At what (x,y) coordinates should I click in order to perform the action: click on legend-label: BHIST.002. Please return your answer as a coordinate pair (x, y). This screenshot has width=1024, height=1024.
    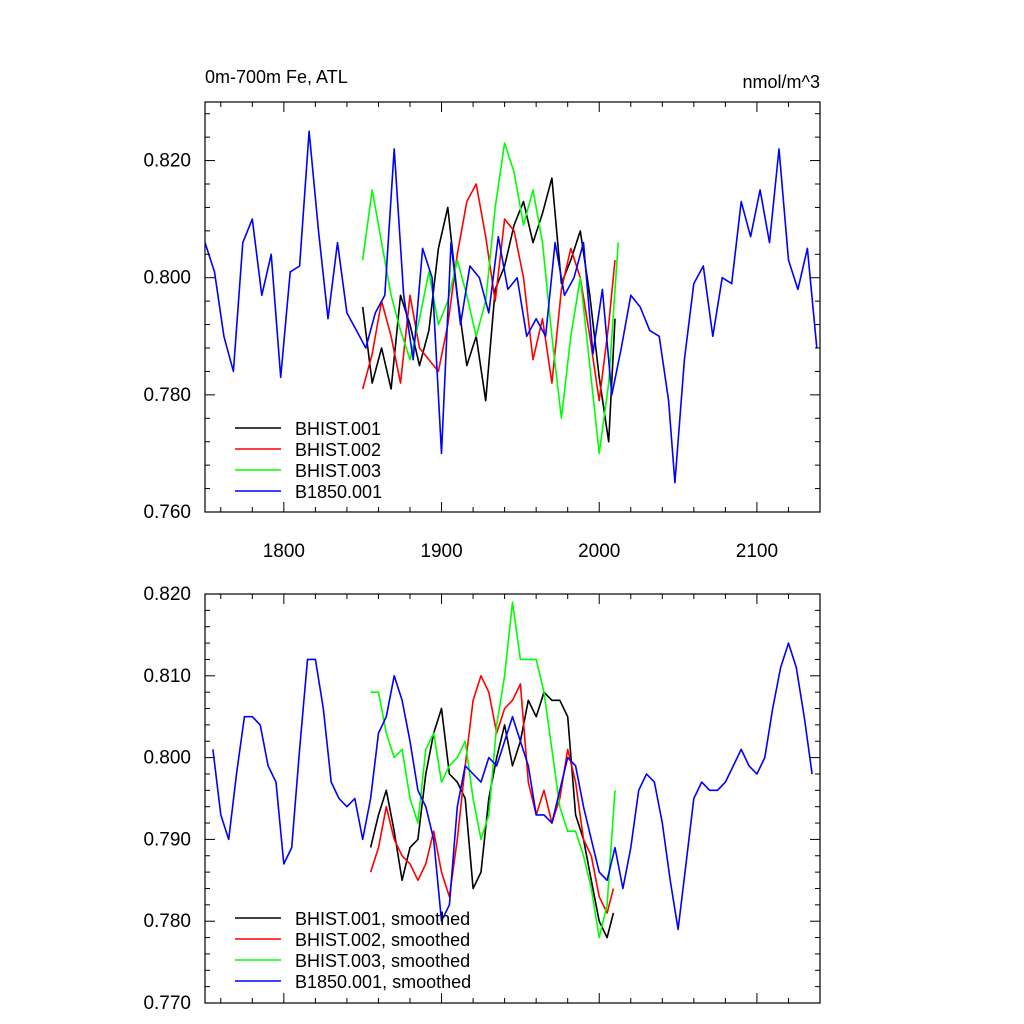
    Looking at the image, I should click on (338, 450).